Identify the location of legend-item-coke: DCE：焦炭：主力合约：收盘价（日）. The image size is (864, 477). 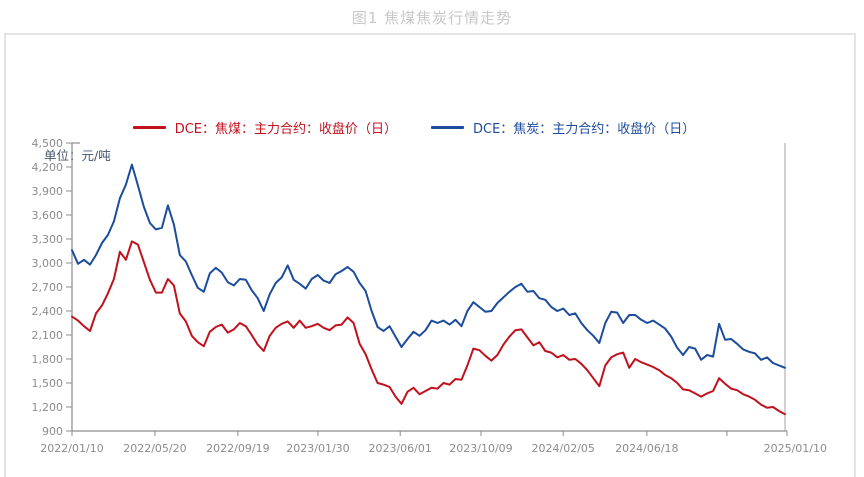
(563, 127).